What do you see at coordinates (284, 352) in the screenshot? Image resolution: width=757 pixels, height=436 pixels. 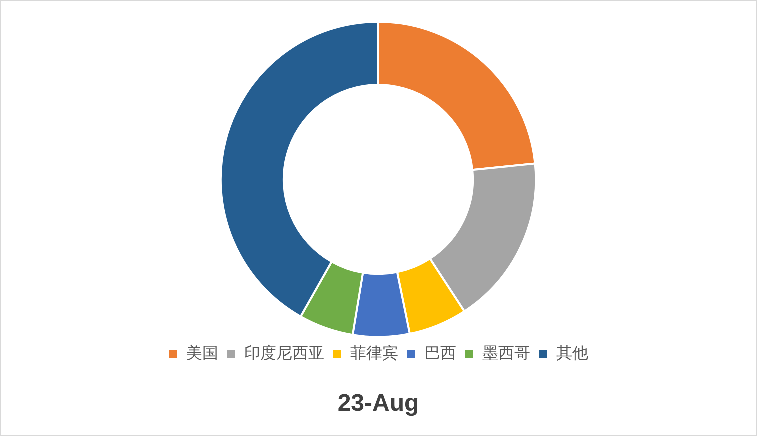 I see `legend-label: 印度尼西亚` at bounding box center [284, 352].